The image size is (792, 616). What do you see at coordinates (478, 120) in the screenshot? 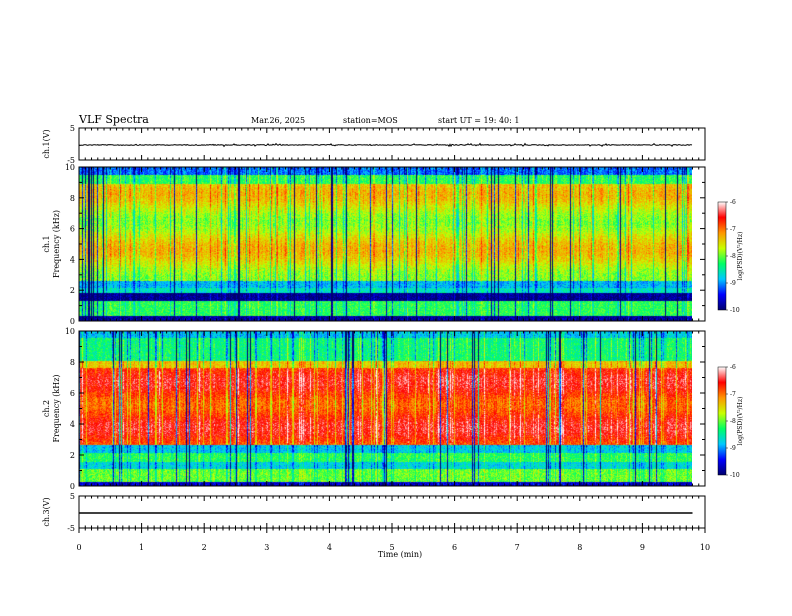
I see `start-time-label: start UT = 19: 40: 1` at bounding box center [478, 120].